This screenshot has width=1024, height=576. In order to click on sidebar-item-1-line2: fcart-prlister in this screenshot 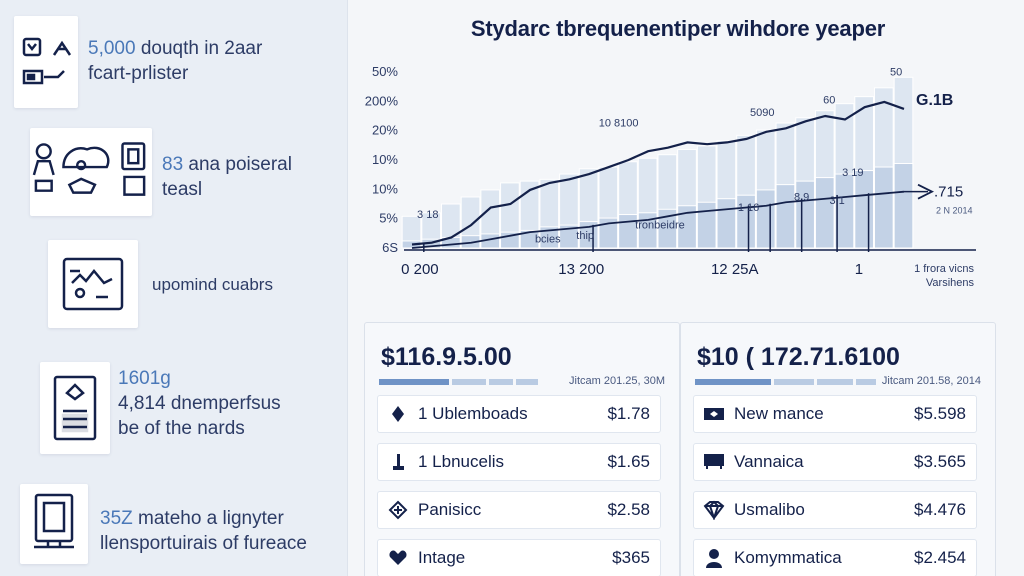, I will do `click(138, 73)`.